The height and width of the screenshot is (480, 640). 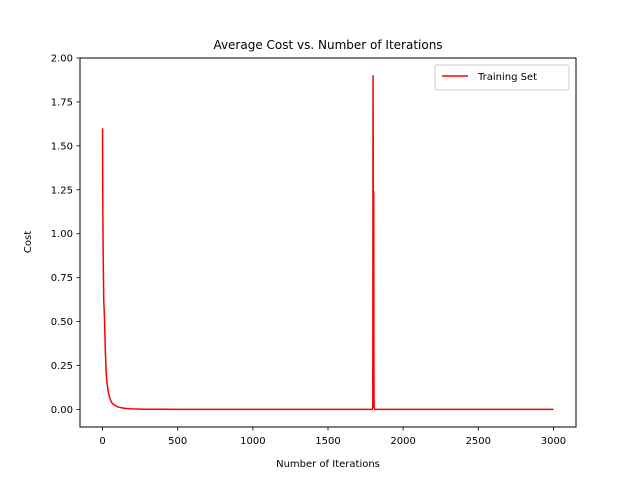 What do you see at coordinates (553, 441) in the screenshot?
I see `x-tick-label: 3000` at bounding box center [553, 441].